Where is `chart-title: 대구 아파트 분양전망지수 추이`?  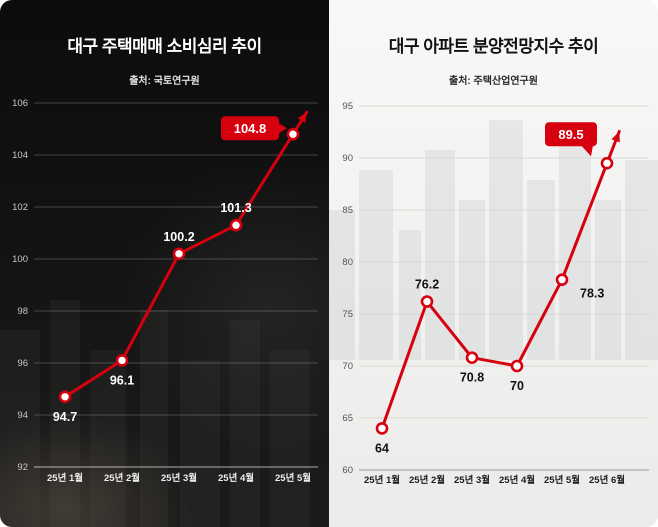 chart-title: 대구 아파트 분양전망지수 추이 is located at coordinates (493, 46).